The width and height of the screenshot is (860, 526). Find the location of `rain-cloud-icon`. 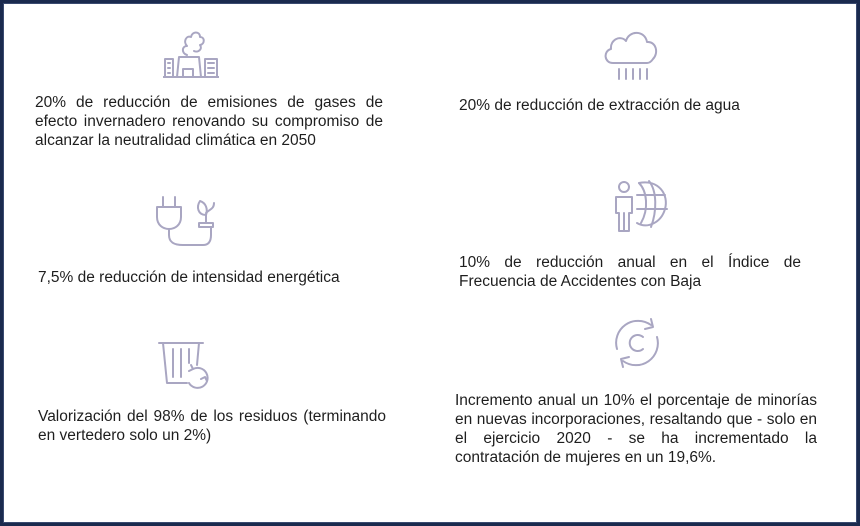

rain-cloud-icon is located at coordinates (631, 54).